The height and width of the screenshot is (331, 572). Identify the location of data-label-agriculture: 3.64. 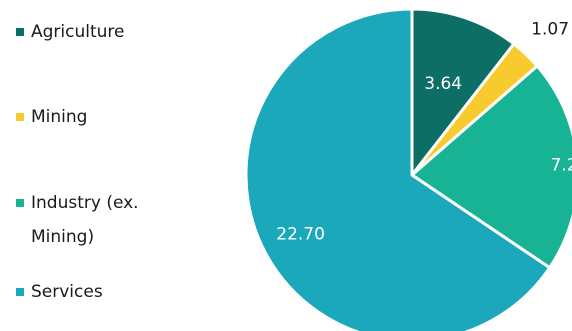
(443, 84).